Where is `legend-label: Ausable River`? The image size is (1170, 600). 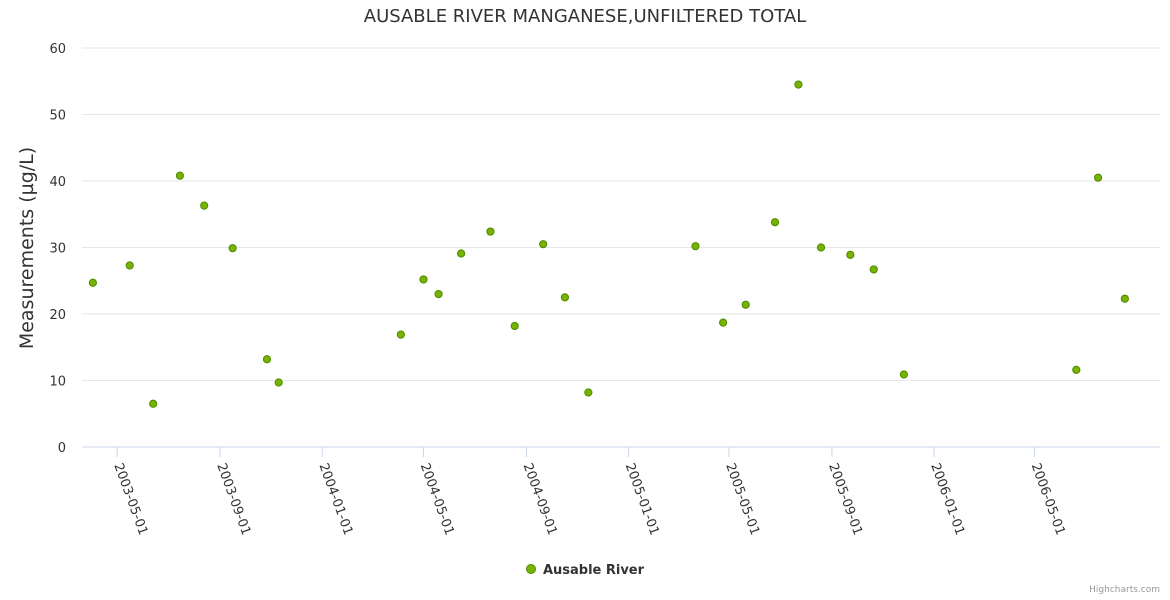
legend-label: Ausable River is located at coordinates (593, 570).